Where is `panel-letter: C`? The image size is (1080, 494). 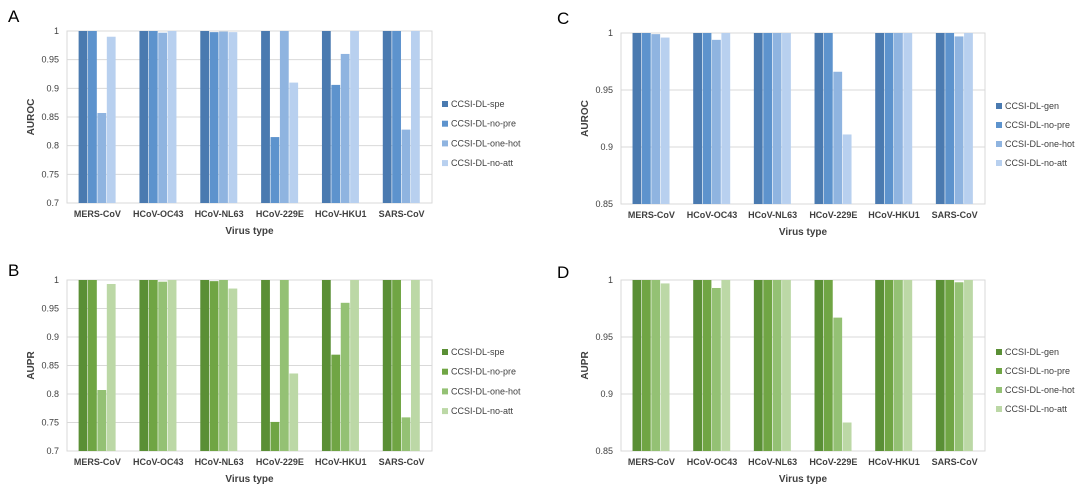
panel-letter: C is located at coordinates (563, 18).